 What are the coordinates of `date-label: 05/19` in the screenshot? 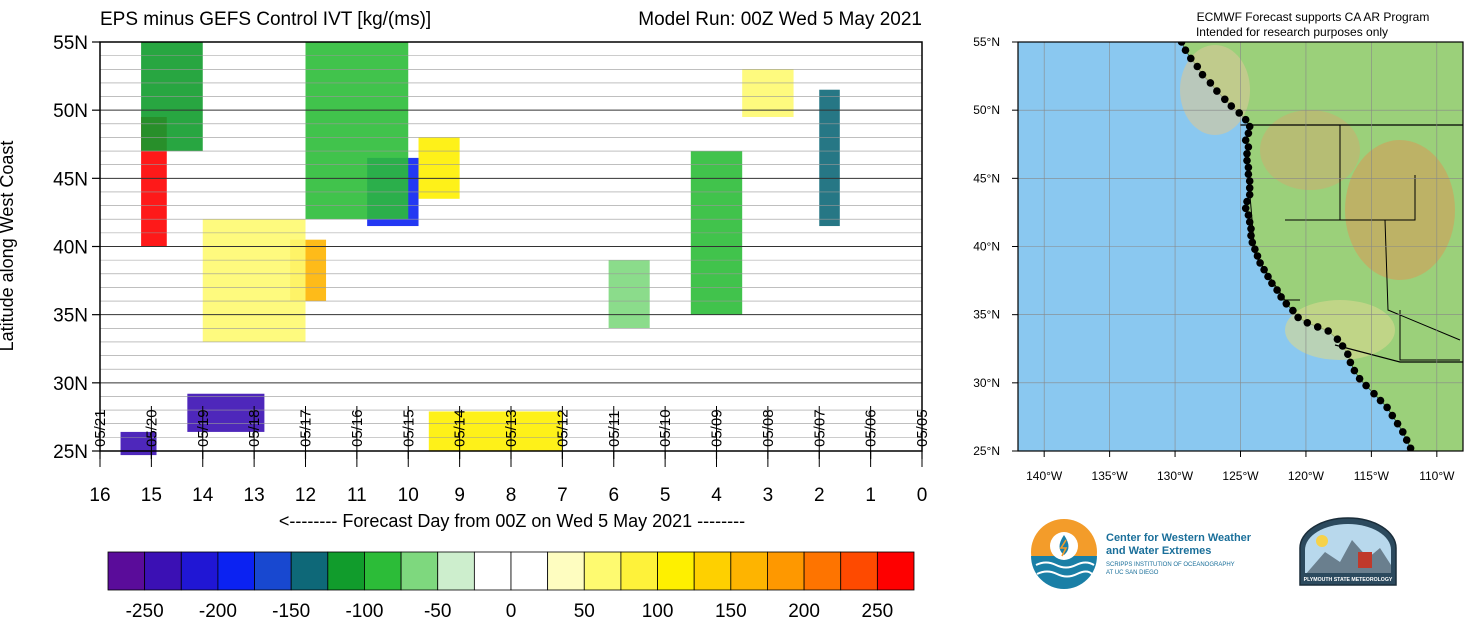 It's located at (203, 428).